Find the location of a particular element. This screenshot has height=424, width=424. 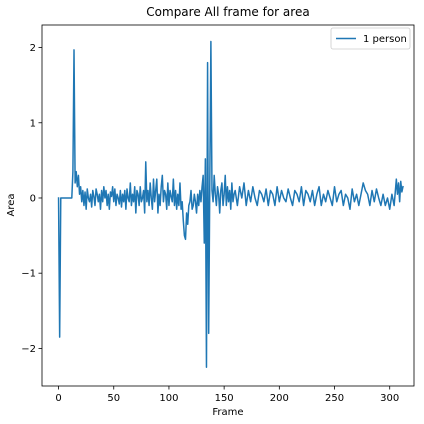

x-tick-label: 100 is located at coordinates (168, 398).